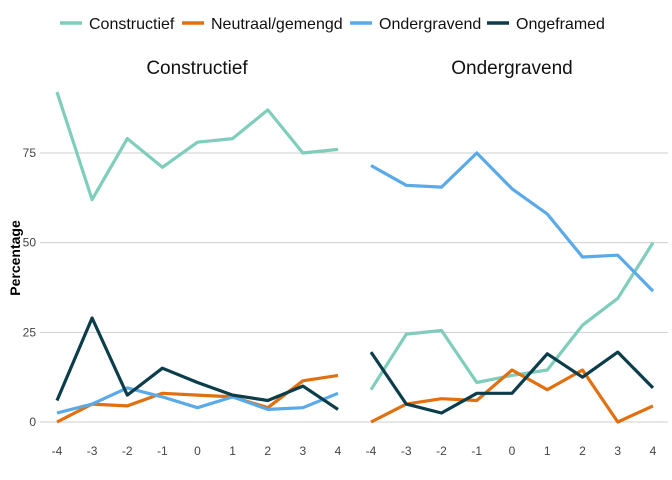 This screenshot has width=672, height=480. What do you see at coordinates (57, 451) in the screenshot?
I see `x-tick-label-0-0: -4` at bounding box center [57, 451].